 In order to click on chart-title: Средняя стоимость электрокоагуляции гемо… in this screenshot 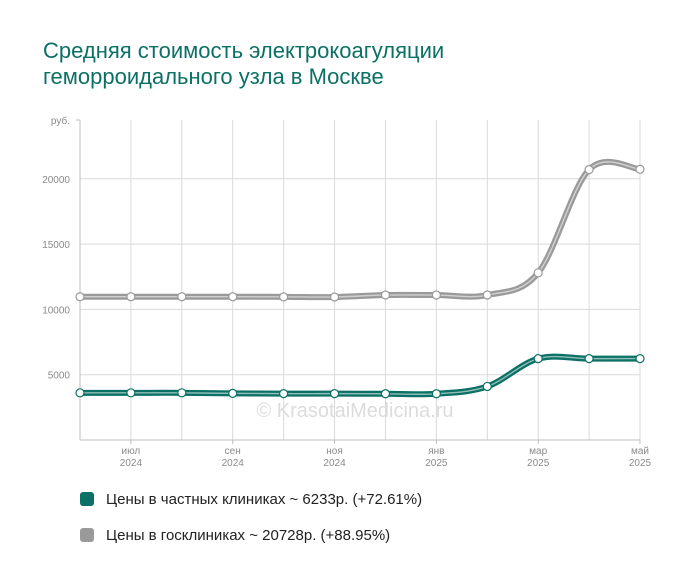, I will do `click(353, 64)`.